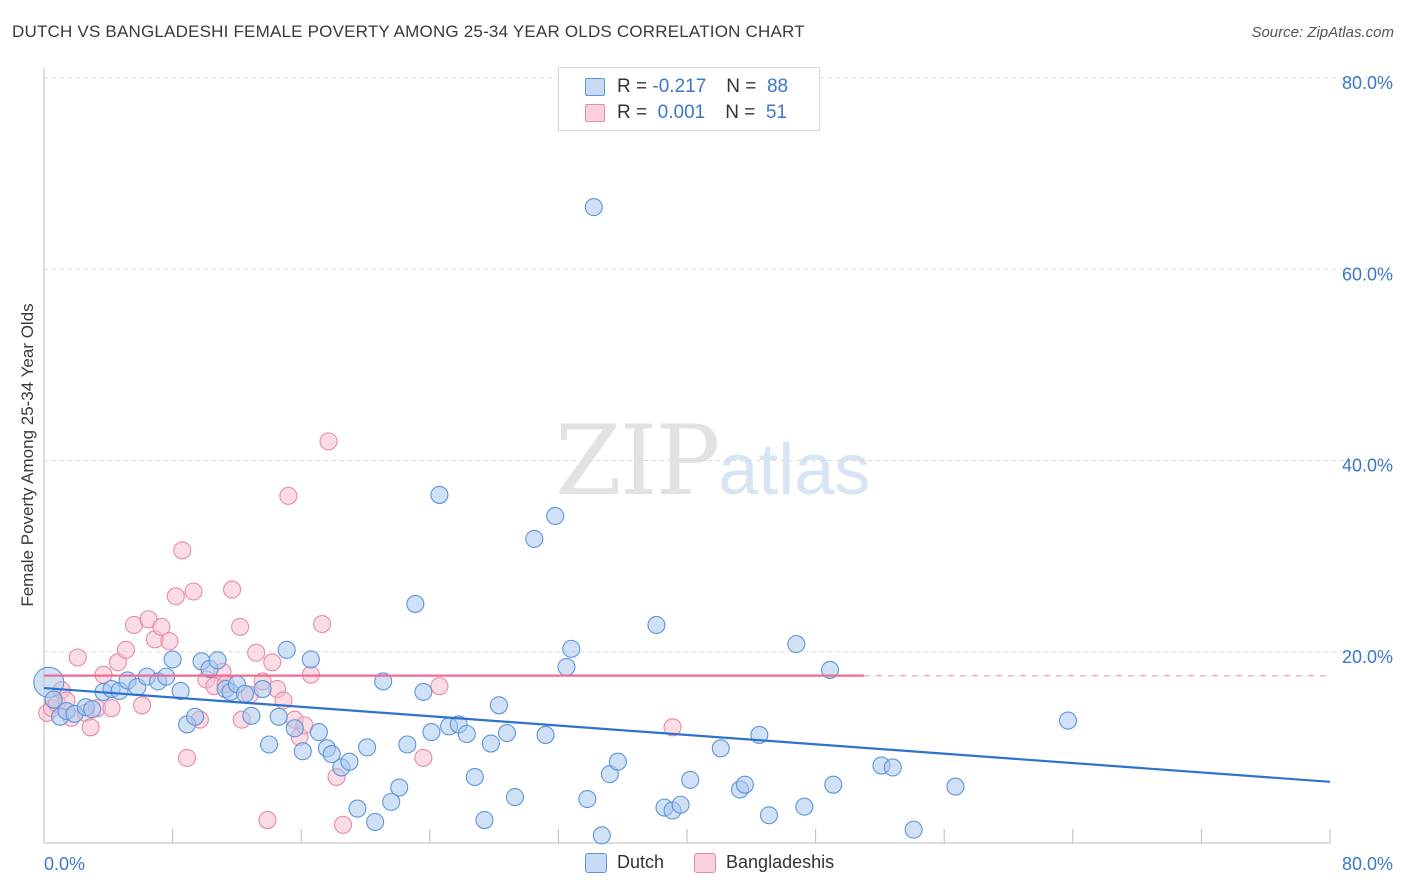 The height and width of the screenshot is (892, 1406). What do you see at coordinates (595, 113) in the screenshot?
I see `bangladeshi-swatch` at bounding box center [595, 113].